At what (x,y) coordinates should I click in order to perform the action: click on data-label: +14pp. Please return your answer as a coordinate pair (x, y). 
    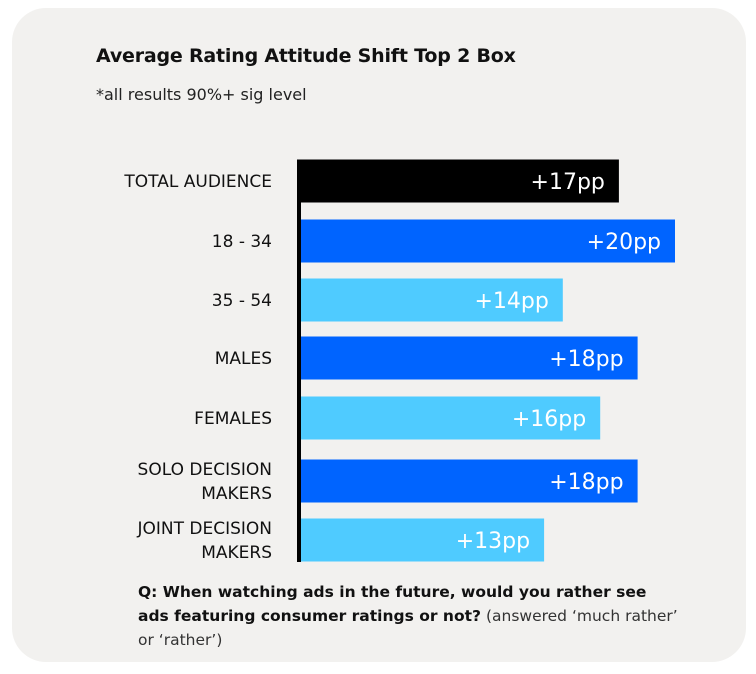
    Looking at the image, I should click on (511, 301).